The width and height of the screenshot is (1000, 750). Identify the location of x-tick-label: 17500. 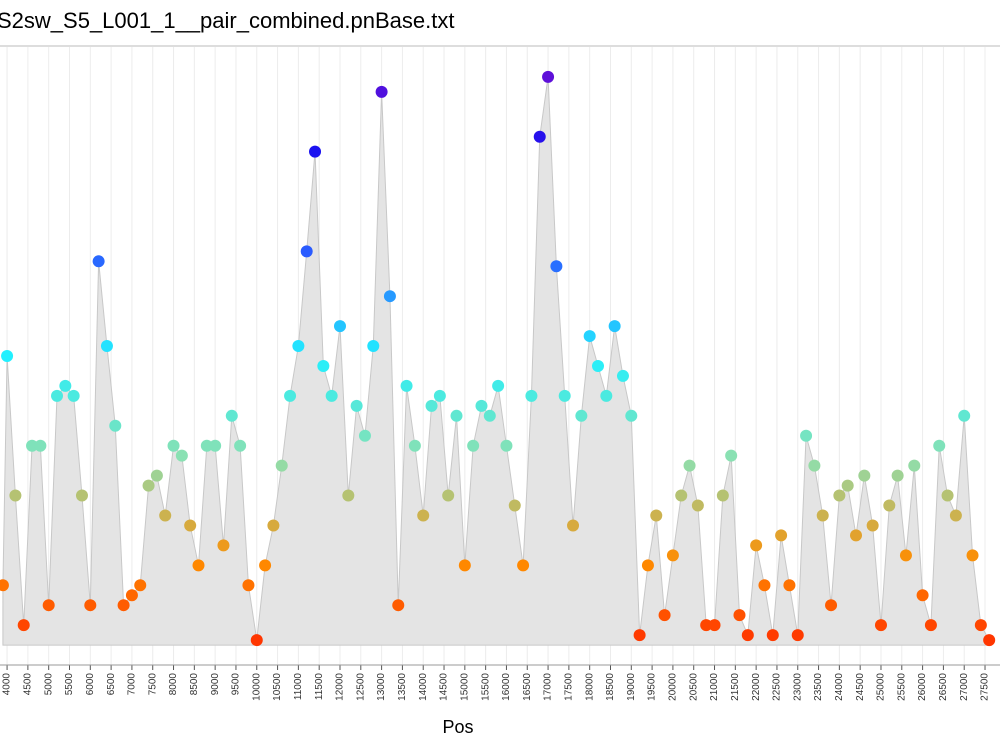
(569, 687).